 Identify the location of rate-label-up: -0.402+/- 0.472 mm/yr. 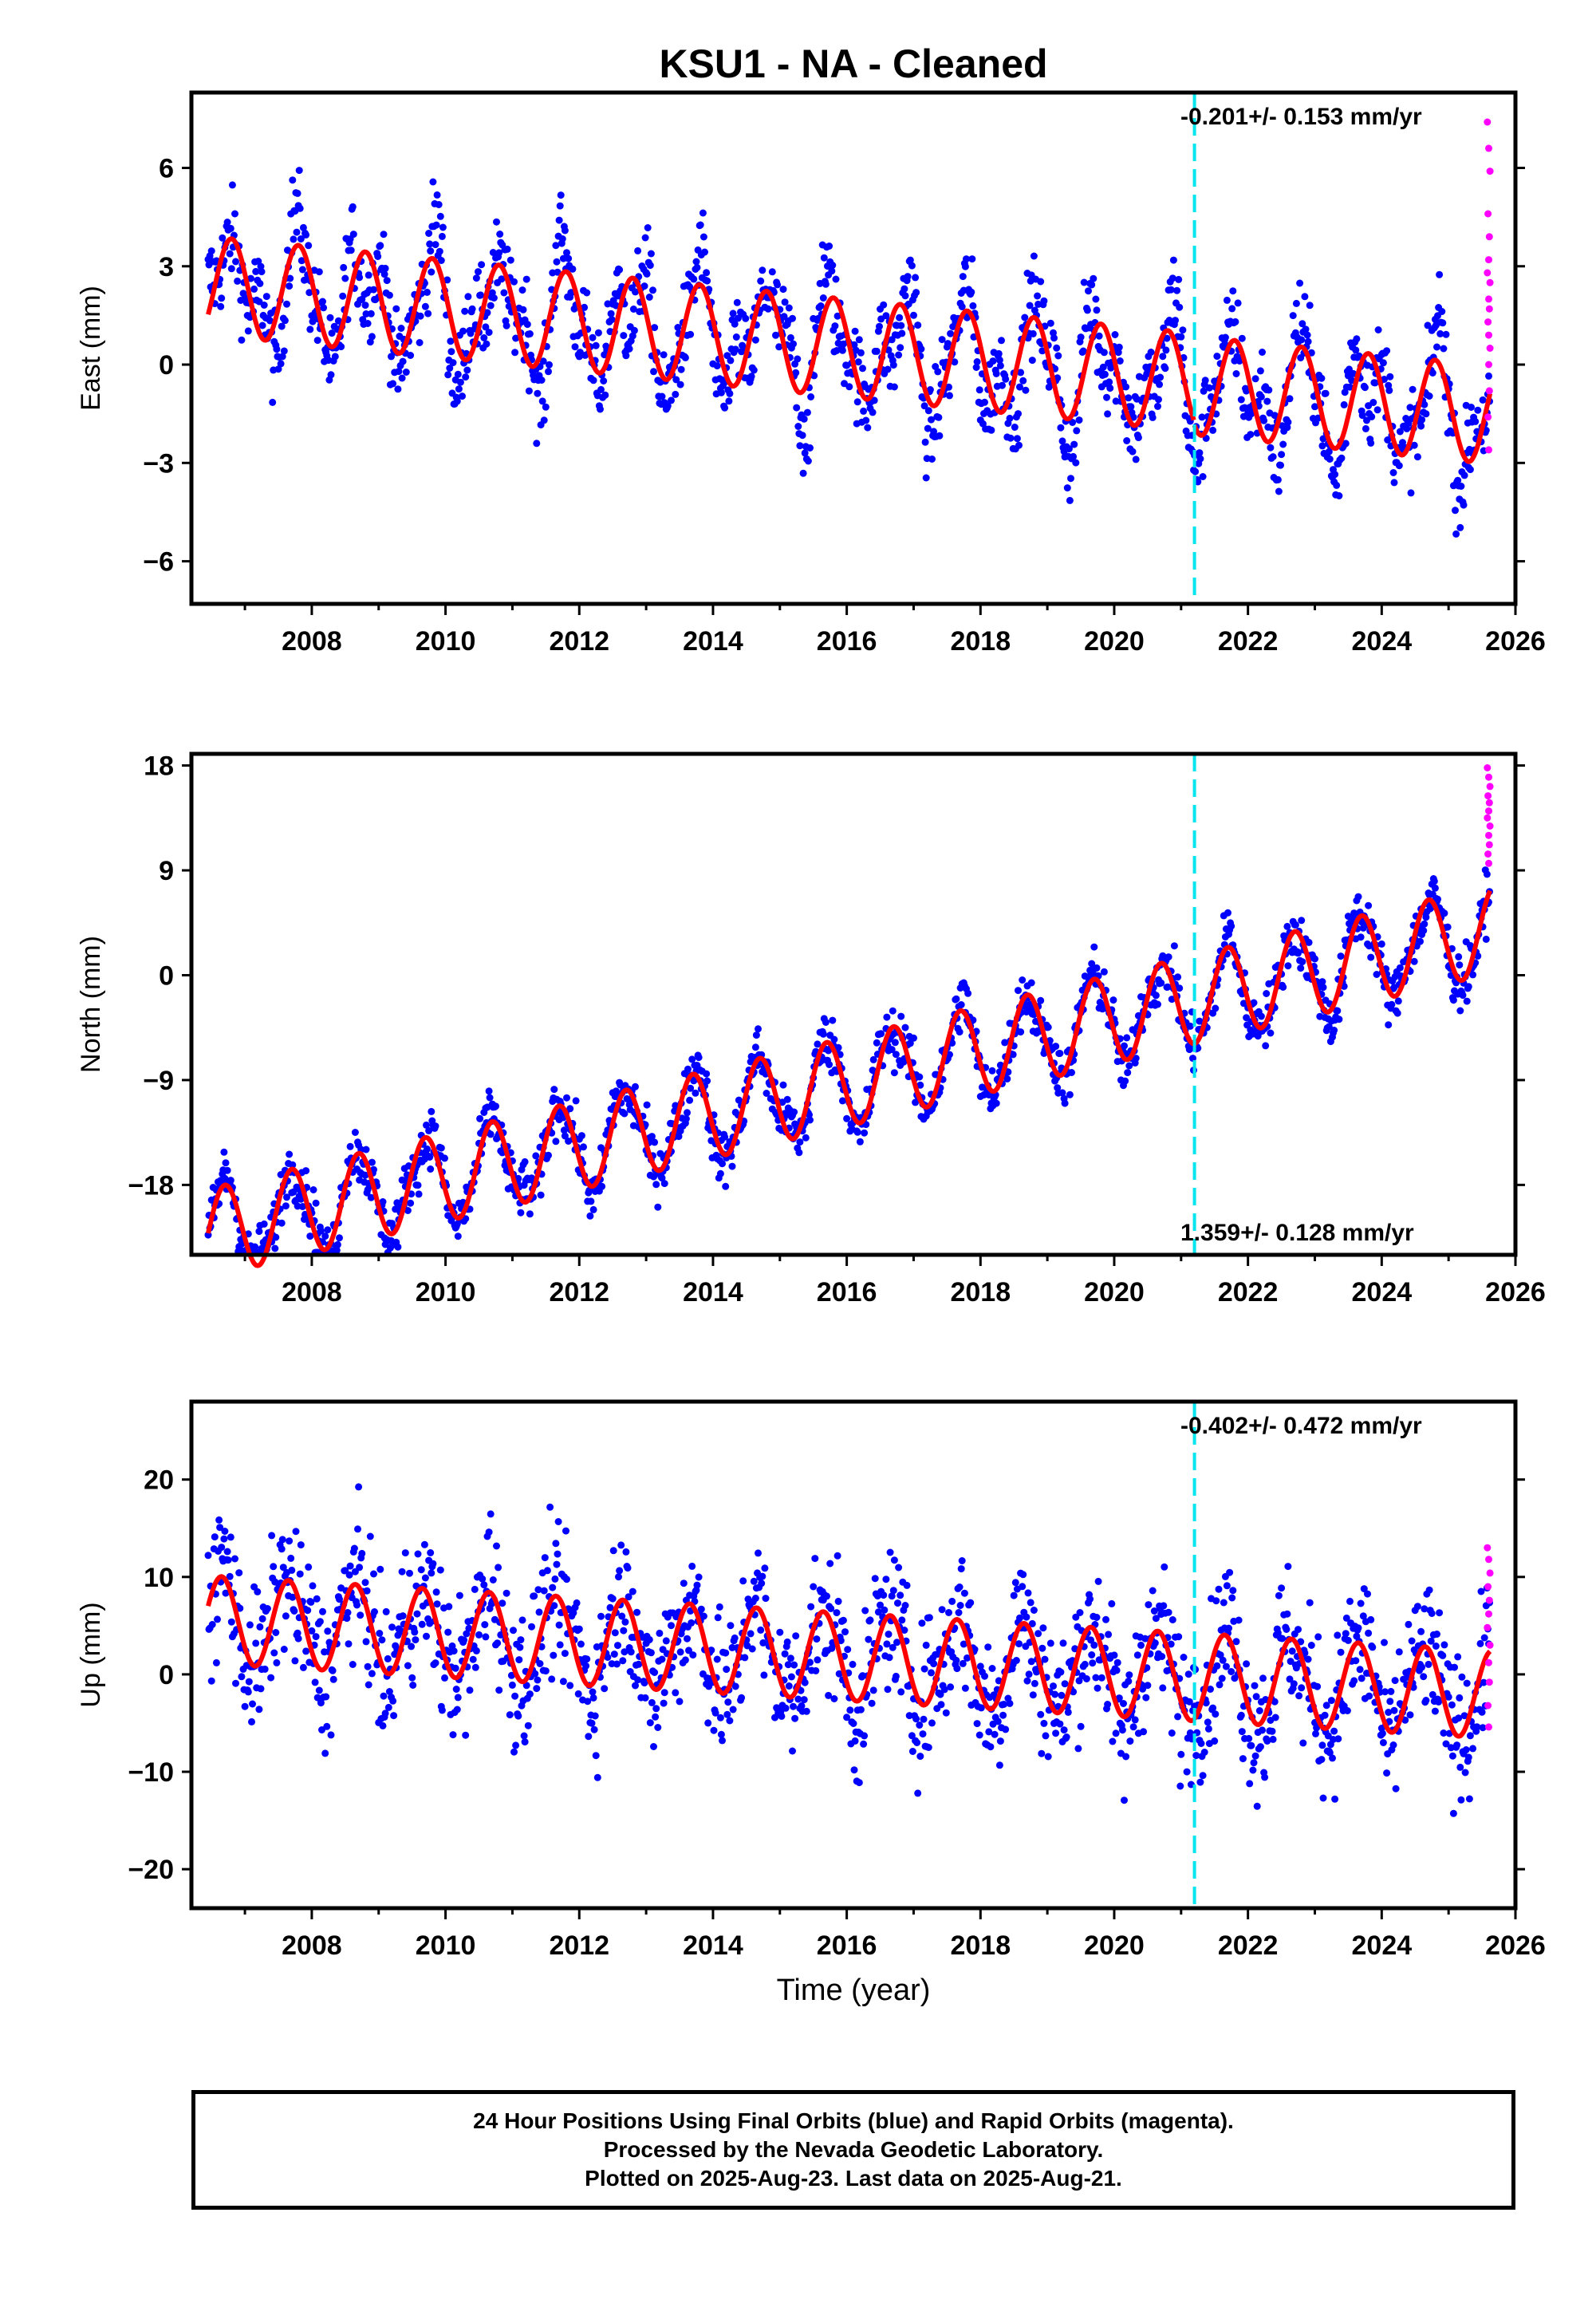
(1301, 1426).